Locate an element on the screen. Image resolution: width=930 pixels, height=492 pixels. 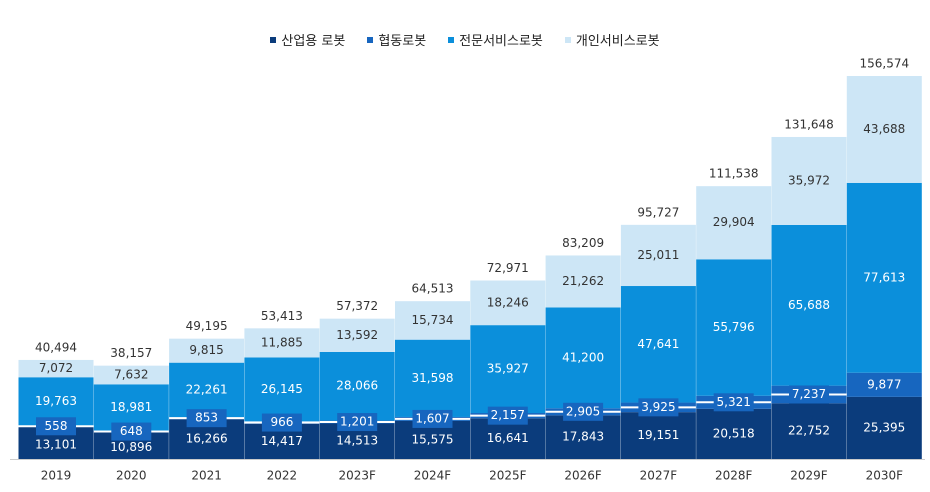
legend-label: 협동로봇 is located at coordinates (402, 41).